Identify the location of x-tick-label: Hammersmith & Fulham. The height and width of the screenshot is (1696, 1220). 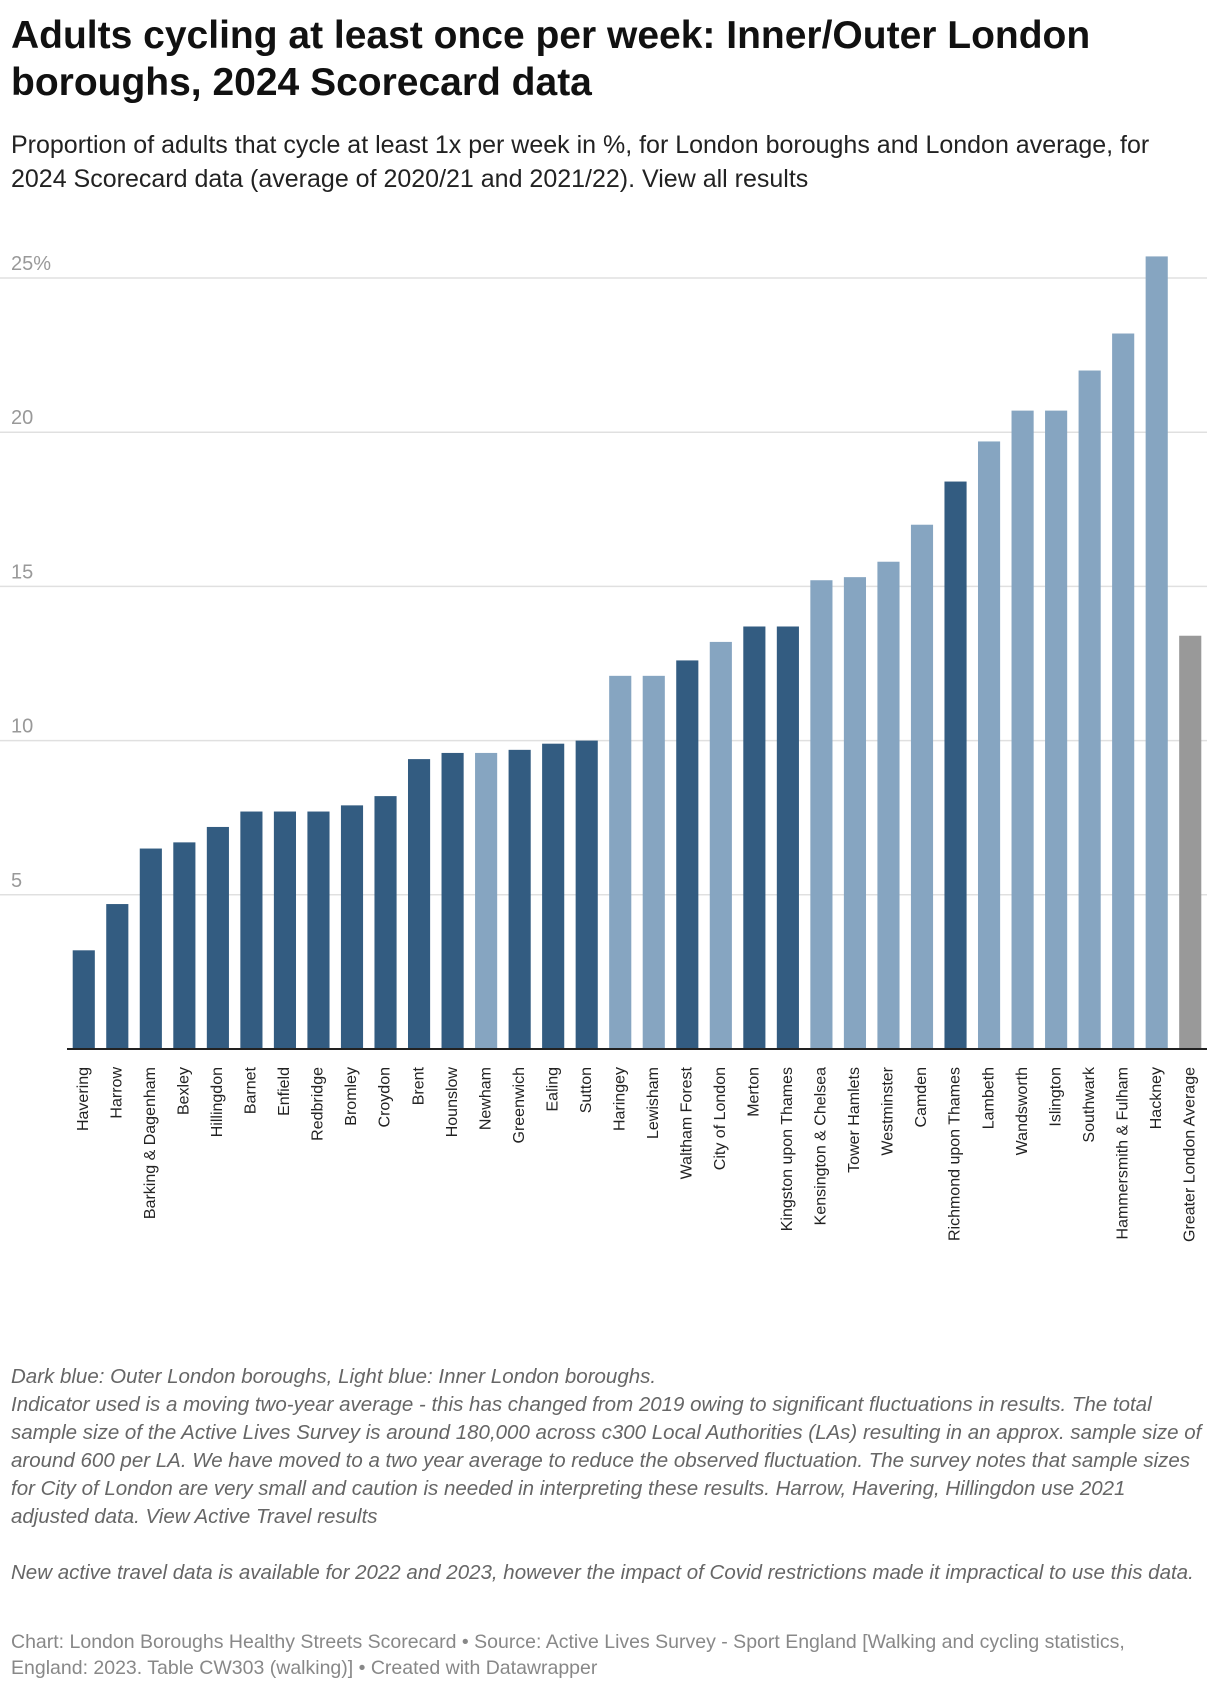
(1122, 1153).